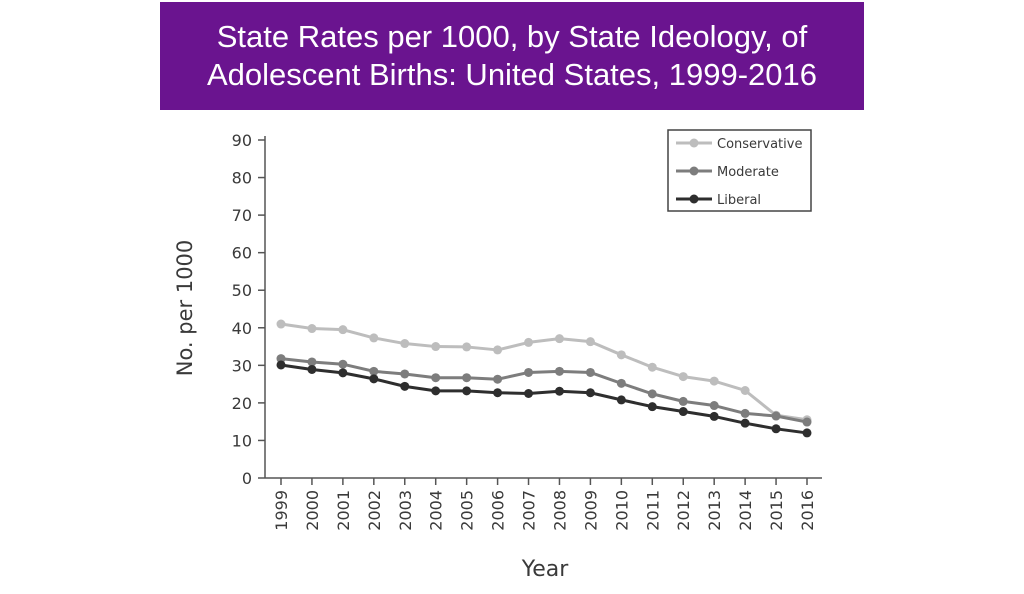 Image resolution: width=1024 pixels, height=594 pixels. Describe the element at coordinates (745, 510) in the screenshot. I see `x-tick-label: 2014` at that location.